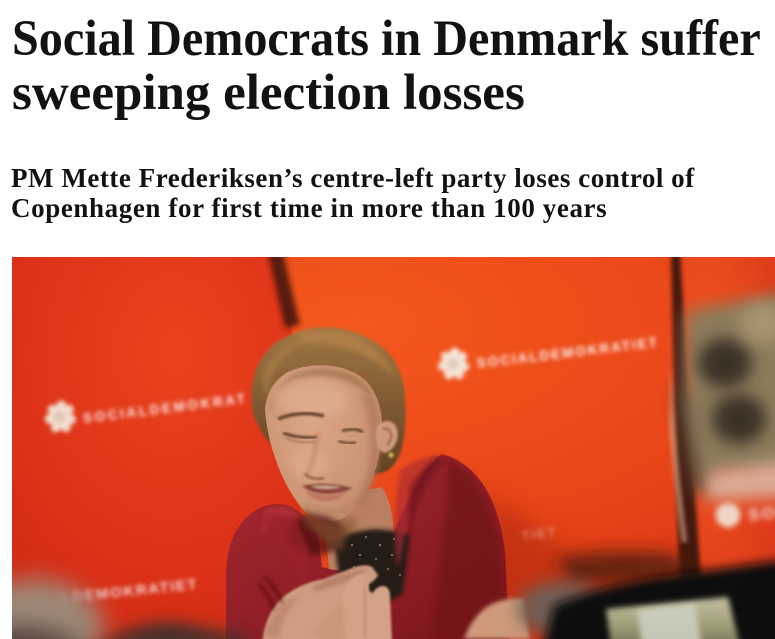 Image resolution: width=775 pixels, height=639 pixels. What do you see at coordinates (761, 513) in the screenshot?
I see `svg-text: SOC` at bounding box center [761, 513].